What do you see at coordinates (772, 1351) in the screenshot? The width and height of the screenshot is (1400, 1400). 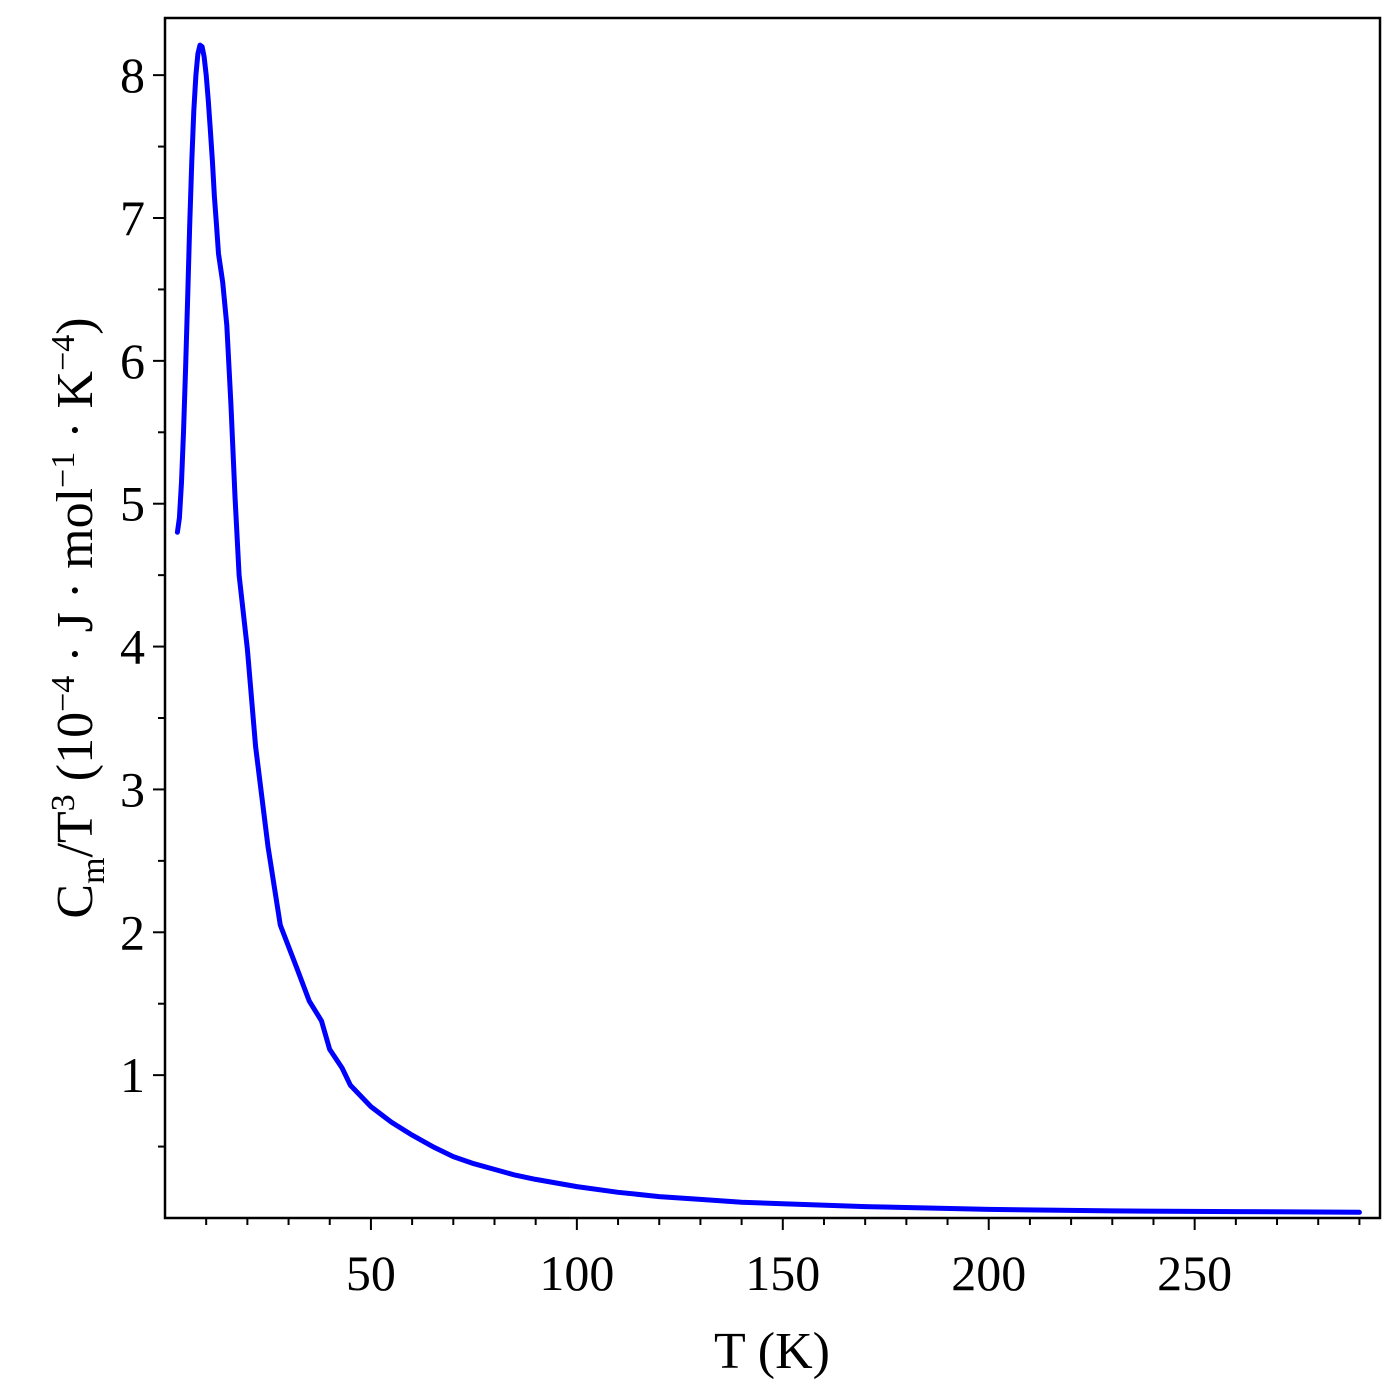 I see `x-axis-title: T (K)` at bounding box center [772, 1351].